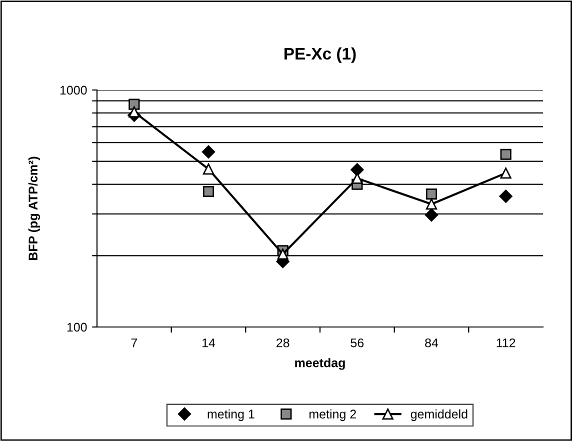 This screenshot has width=573, height=441. Describe the element at coordinates (34, 208) in the screenshot. I see `y-axis-title: BFP (pg ATP/cm²)` at that location.